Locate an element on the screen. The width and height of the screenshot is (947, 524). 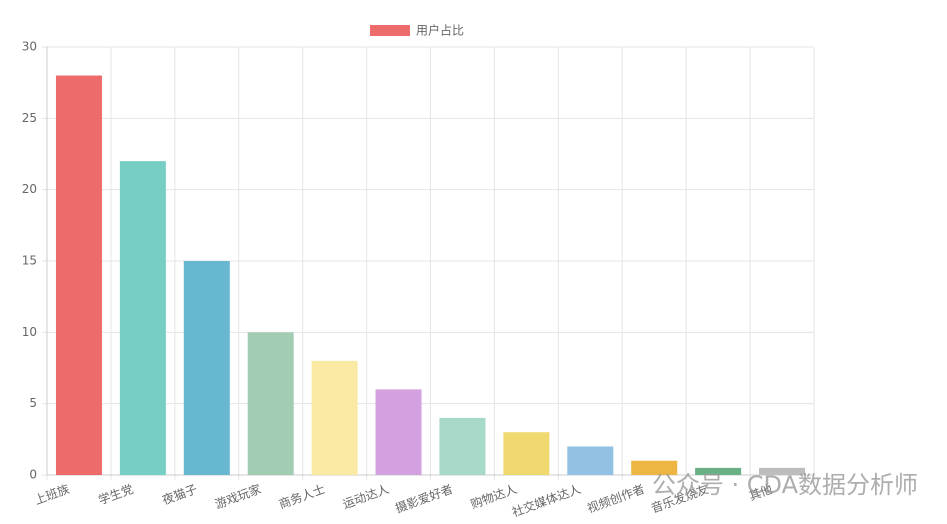
legend-swatch is located at coordinates (390, 30).